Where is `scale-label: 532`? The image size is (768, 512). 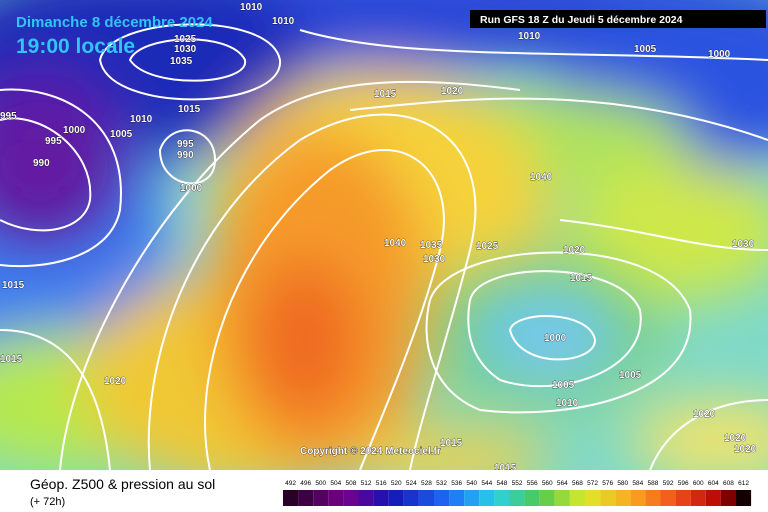 scale-label: 532 is located at coordinates (441, 483).